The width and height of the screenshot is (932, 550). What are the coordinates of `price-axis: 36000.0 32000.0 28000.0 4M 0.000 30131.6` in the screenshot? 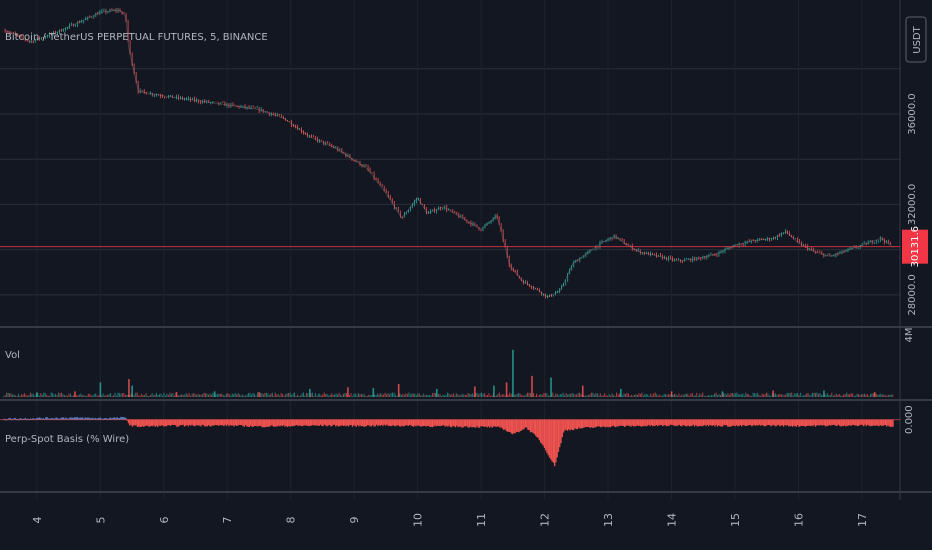 It's located at (915, 263).